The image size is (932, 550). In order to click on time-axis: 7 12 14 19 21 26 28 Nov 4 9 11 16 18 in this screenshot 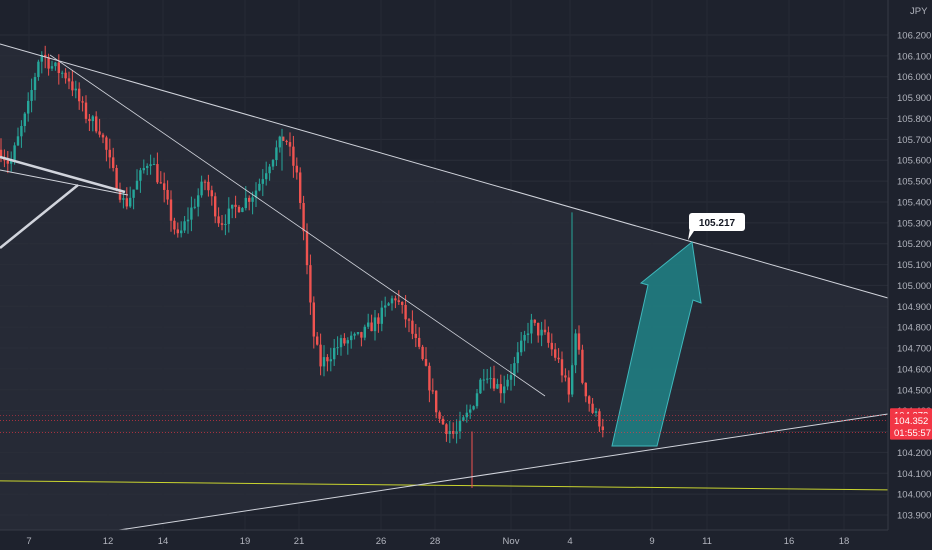, I will do `click(466, 539)`.